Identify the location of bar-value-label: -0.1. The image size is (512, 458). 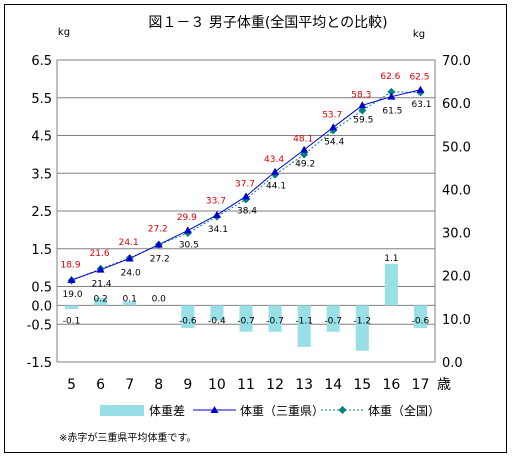
(72, 321).